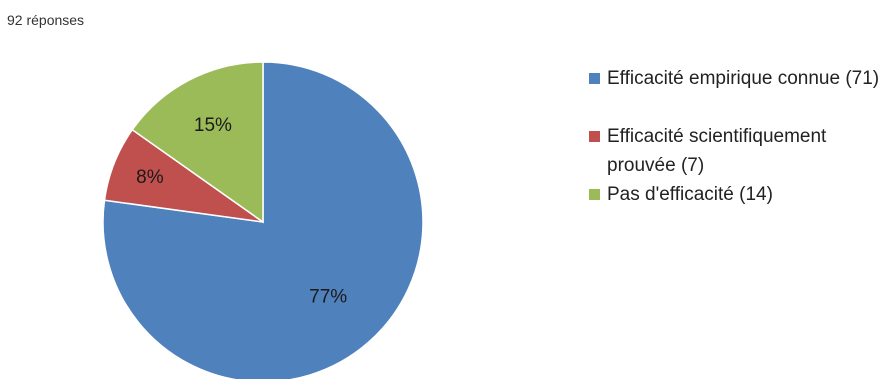 This screenshot has width=890, height=379. Describe the element at coordinates (690, 194) in the screenshot. I see `legend-label-aucune: Pas d'efficacité (14)` at that location.